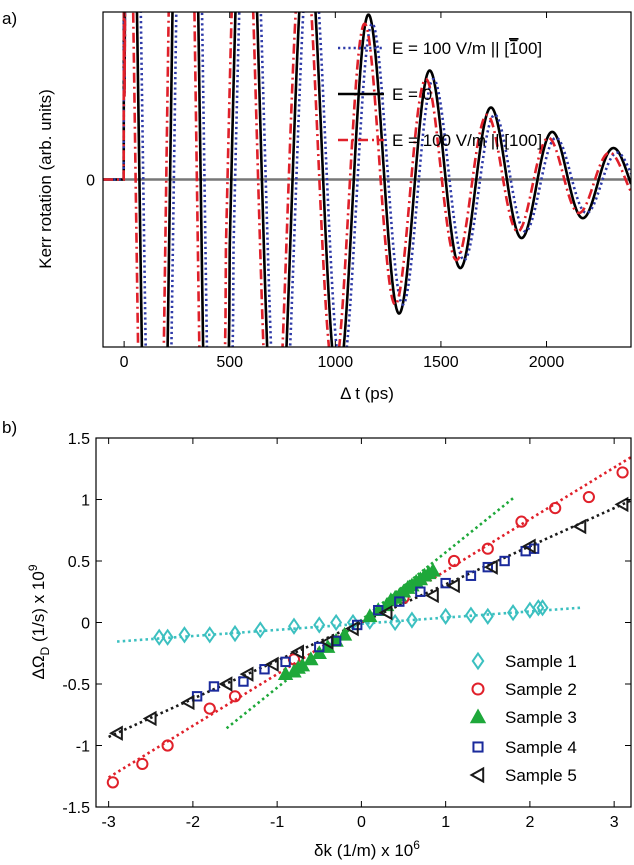 This screenshot has width=634, height=865. I want to click on panel-b-x-tick-label: 2, so click(529, 822).